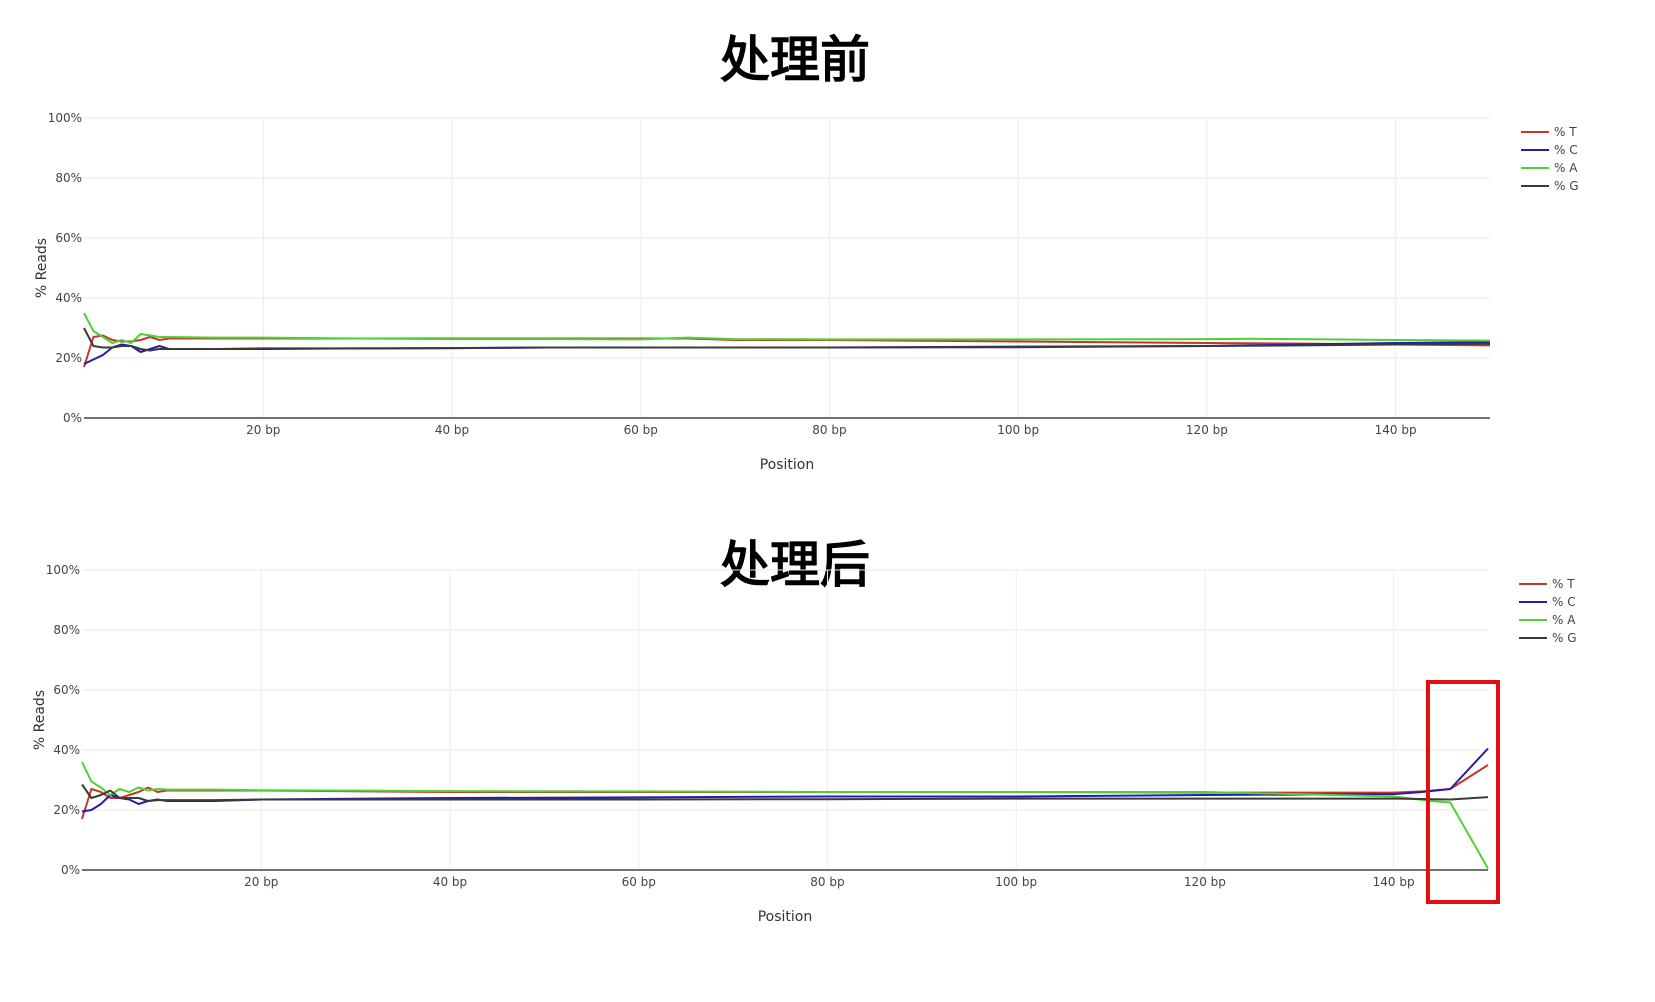  I want to click on series-line-c, so click(785, 780).